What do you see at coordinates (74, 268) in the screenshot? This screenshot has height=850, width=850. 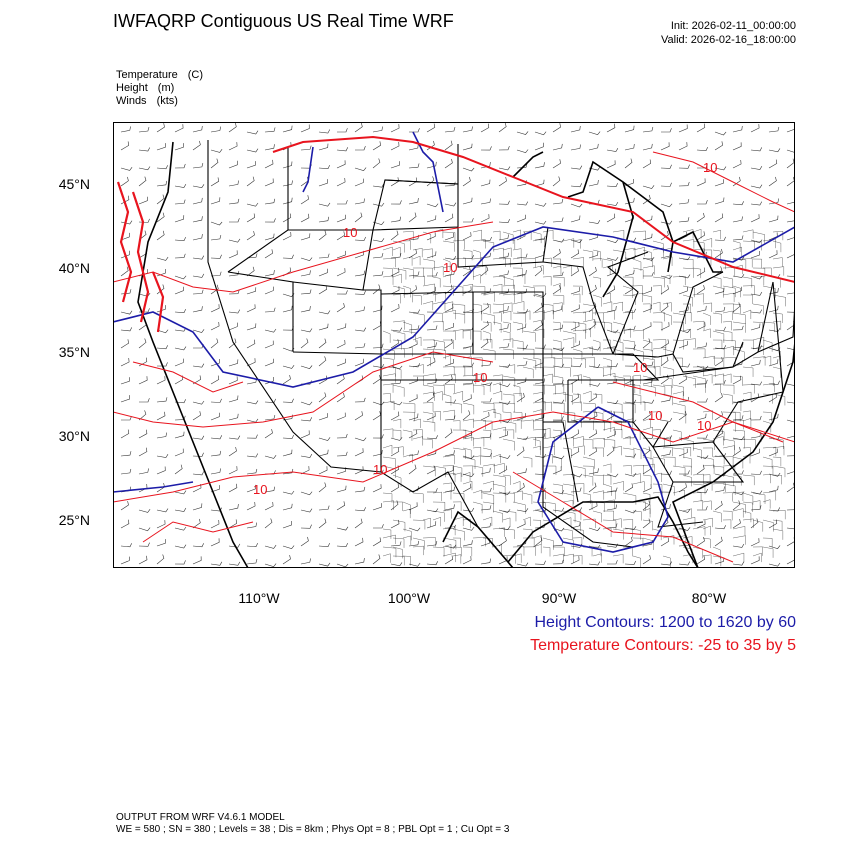 I see `lat-label-40: 40°N` at bounding box center [74, 268].